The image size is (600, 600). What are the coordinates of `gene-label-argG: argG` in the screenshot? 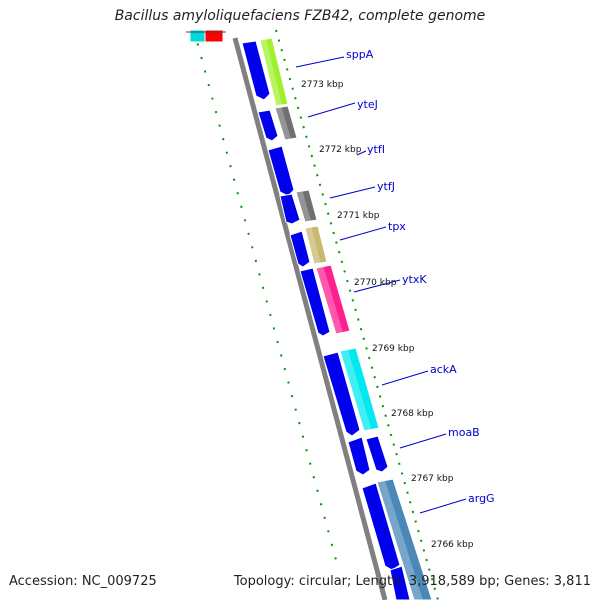 It's located at (481, 498).